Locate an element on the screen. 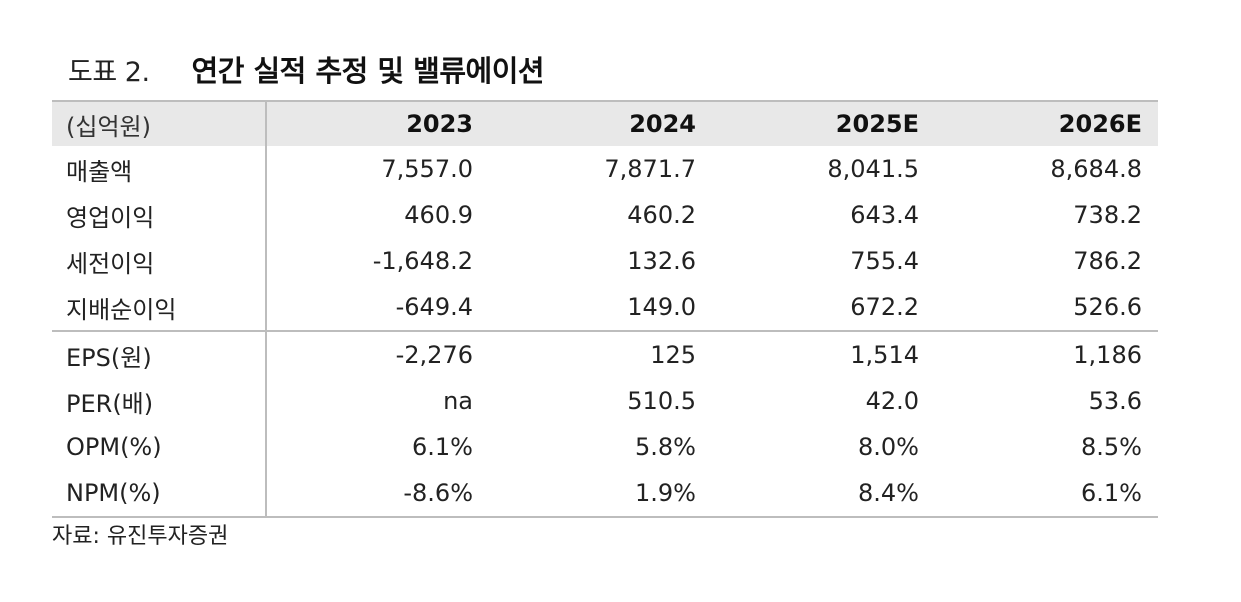  row-label: 매출액 is located at coordinates (159, 169).